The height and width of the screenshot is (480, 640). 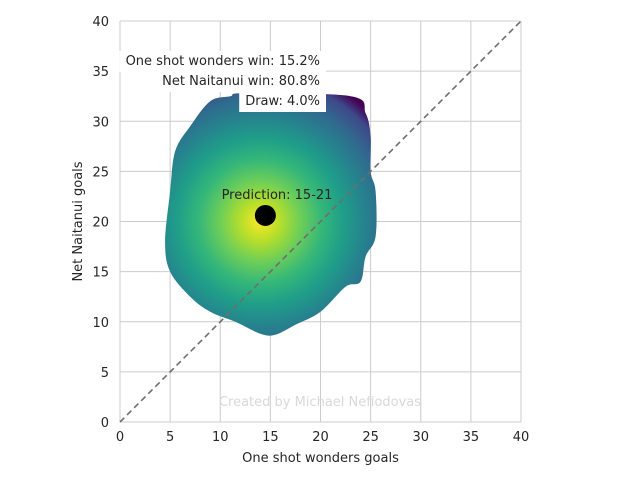 I want to click on draw-box, so click(x=282, y=101).